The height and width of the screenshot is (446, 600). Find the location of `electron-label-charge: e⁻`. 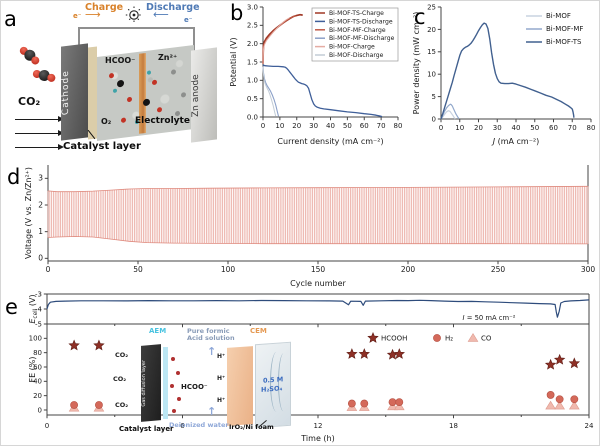

electron-label-charge: e⁻ is located at coordinates (77, 16).